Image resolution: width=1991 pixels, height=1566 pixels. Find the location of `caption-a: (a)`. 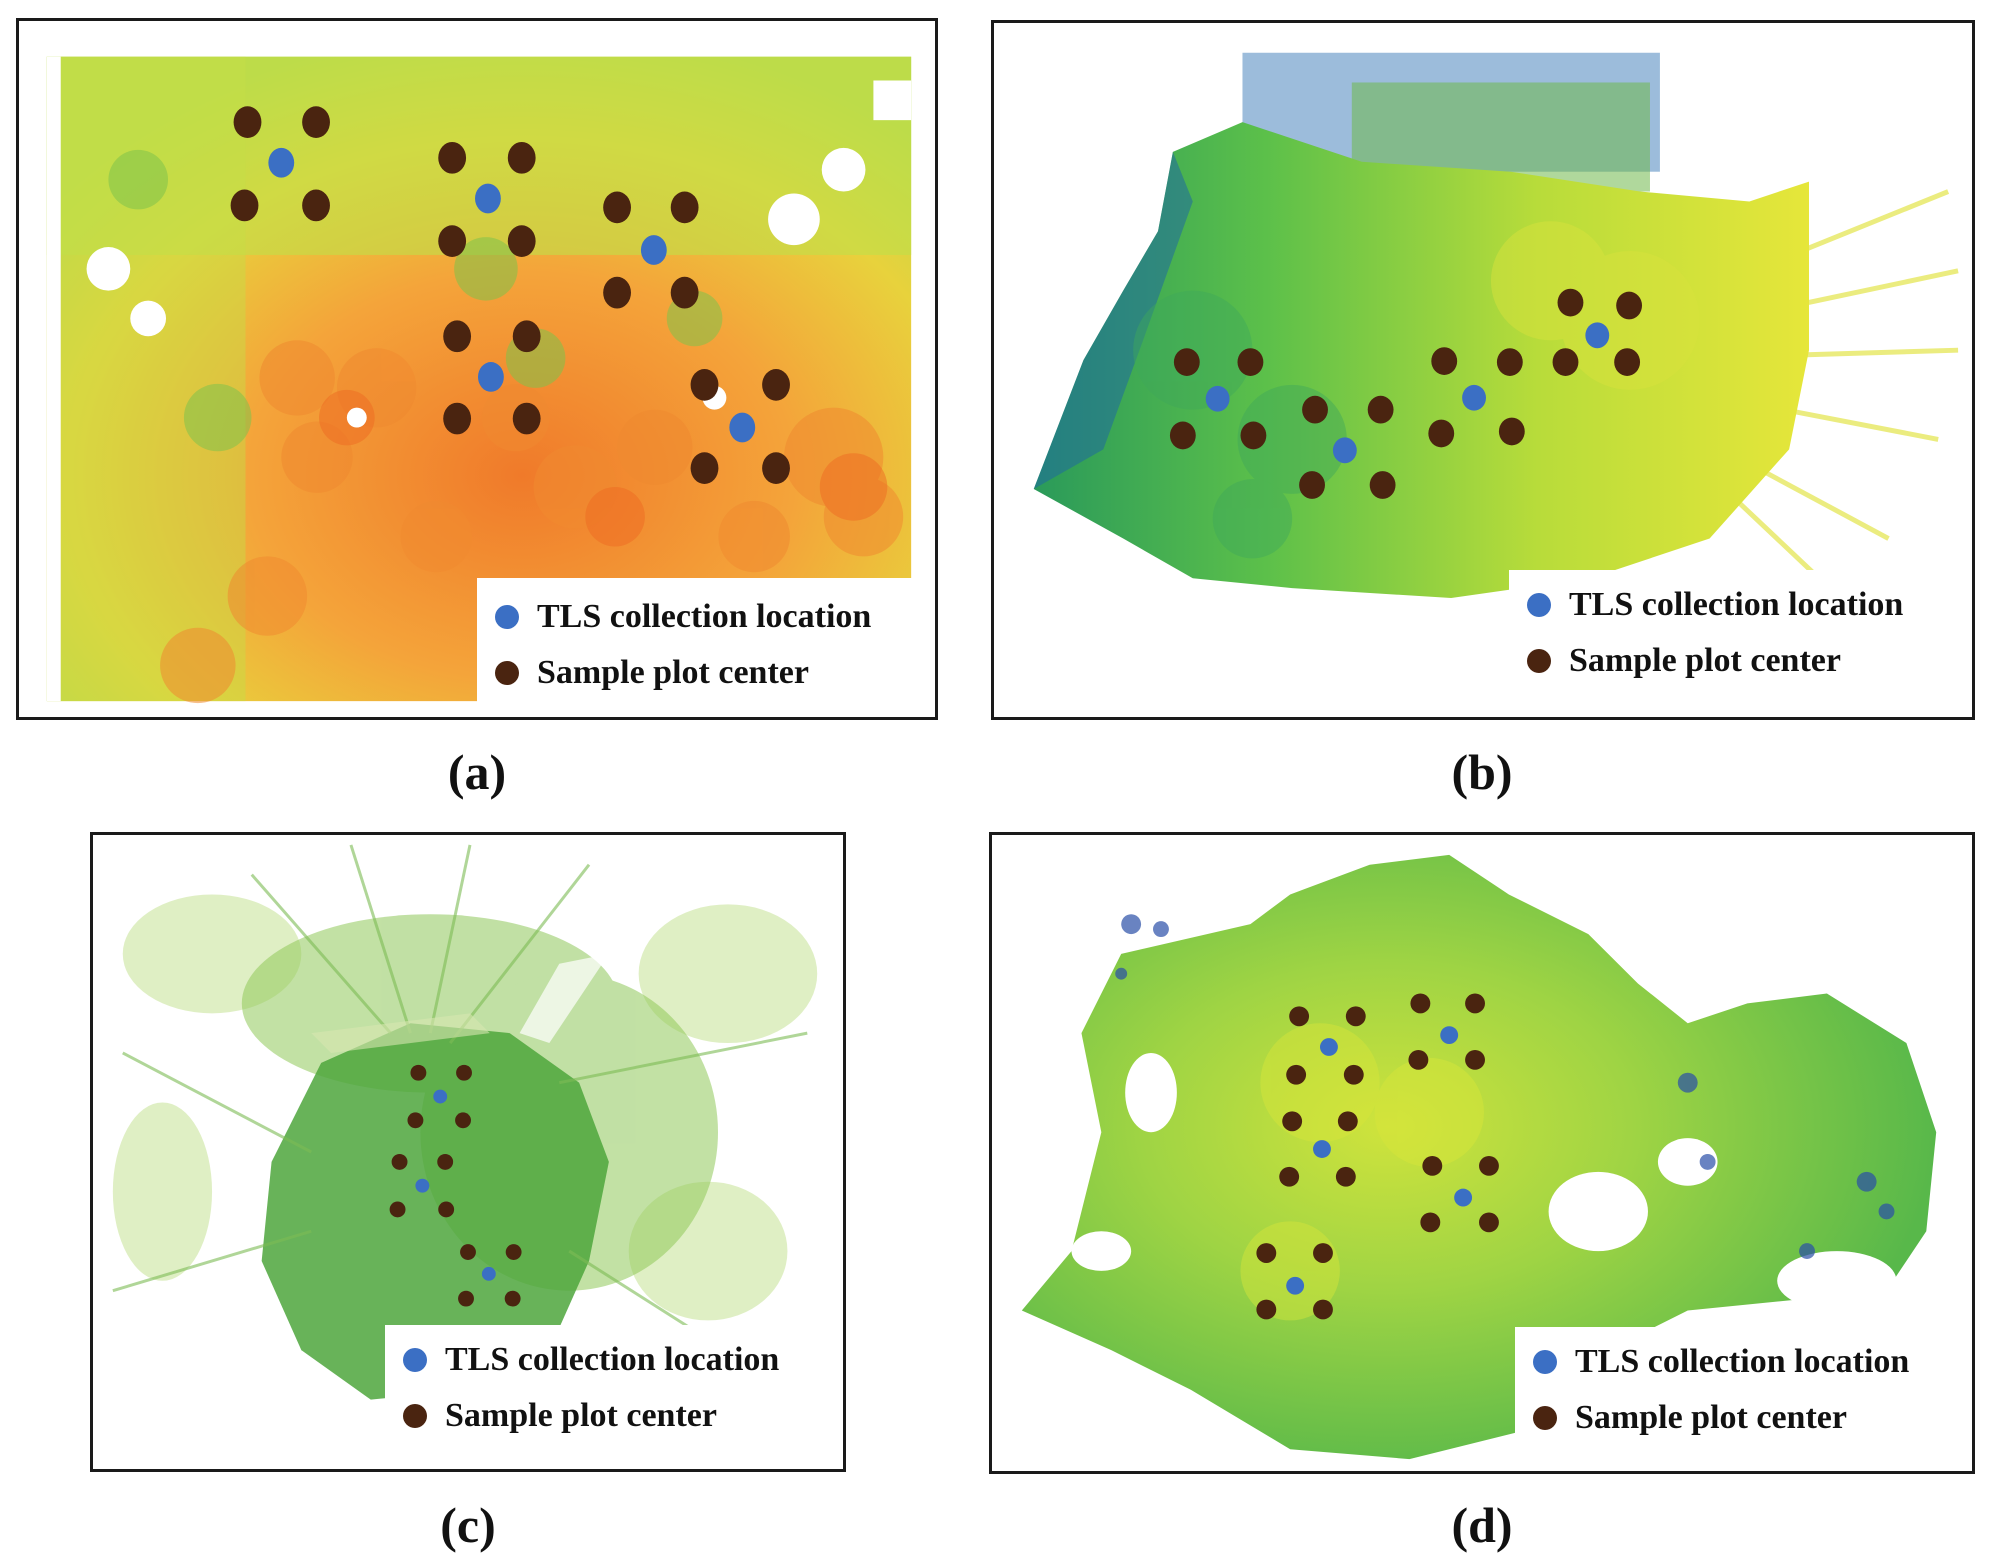

caption-a: (a) is located at coordinates (477, 772).